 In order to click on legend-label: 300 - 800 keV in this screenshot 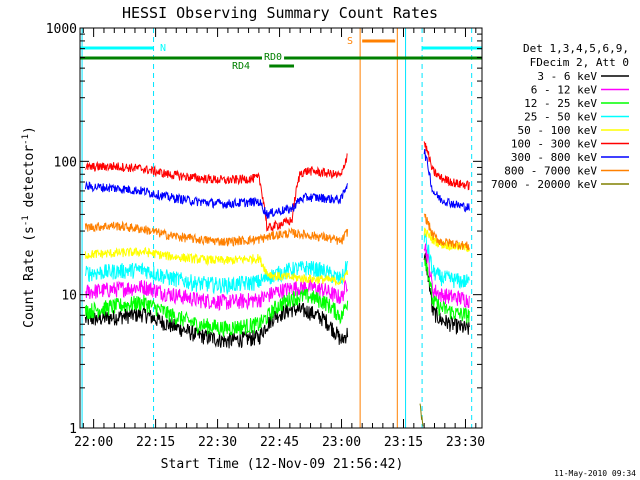, I will do `click(554, 157)`.